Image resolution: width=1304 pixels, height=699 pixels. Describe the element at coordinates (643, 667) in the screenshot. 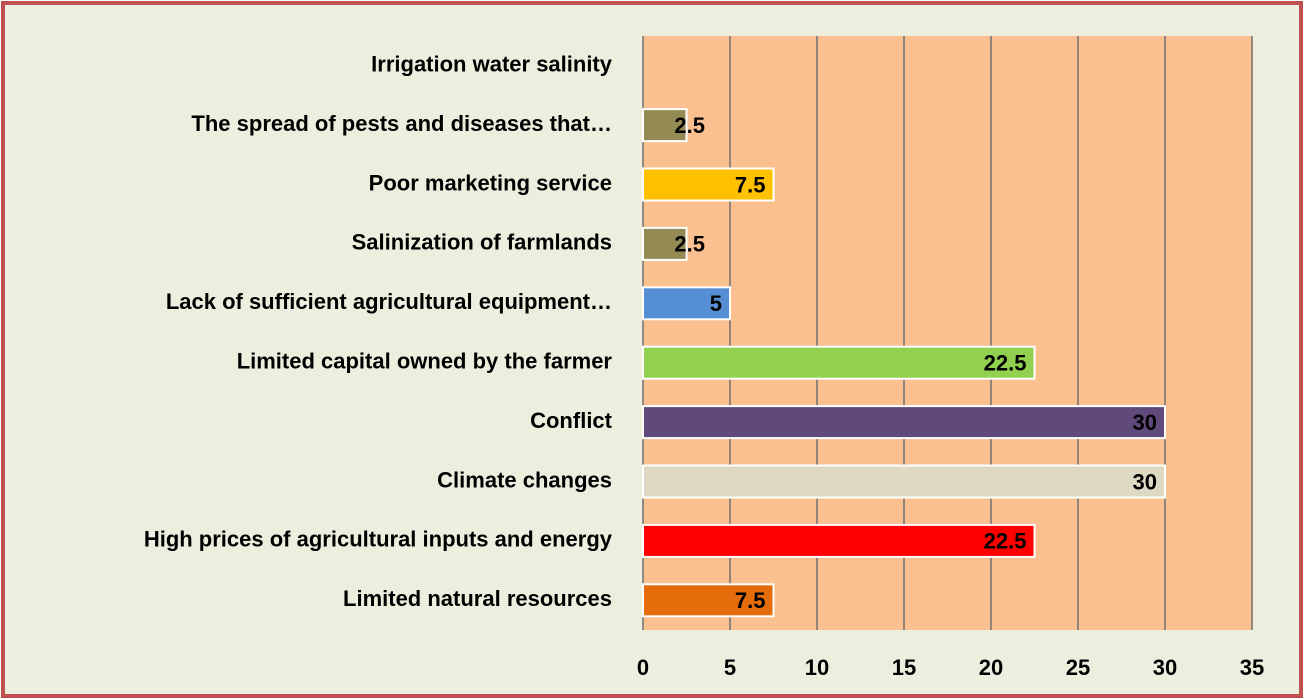

I see `x-tick-label: 0` at that location.